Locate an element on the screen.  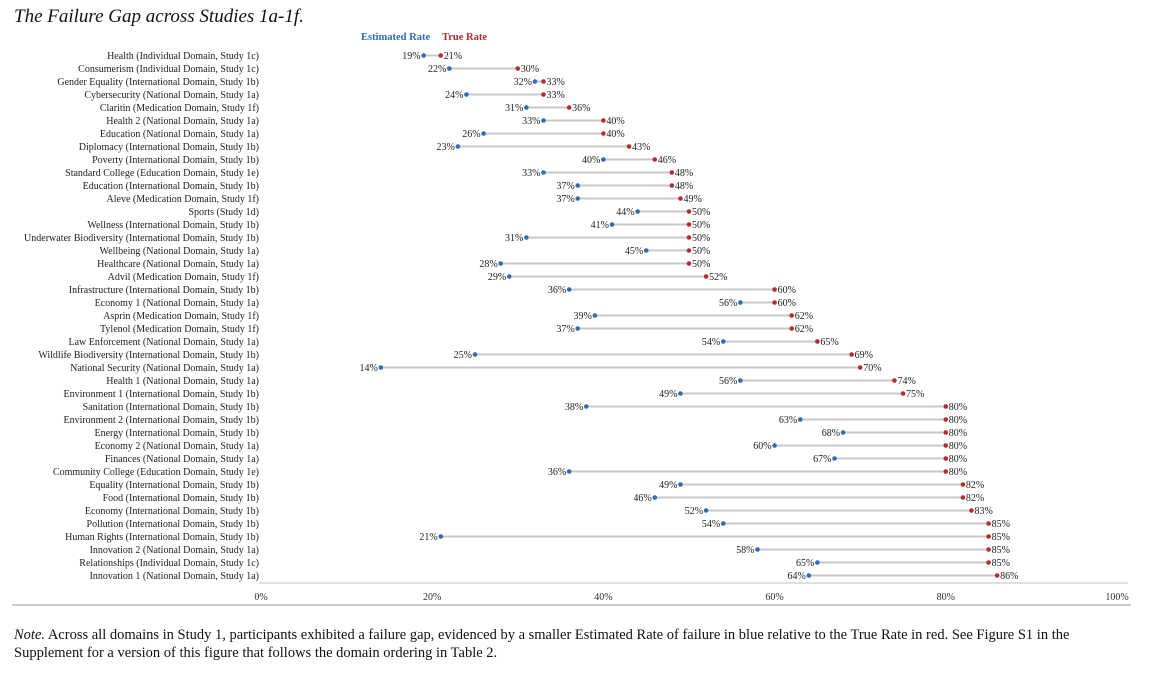
estimated-rate-label: 39% is located at coordinates (582, 316).